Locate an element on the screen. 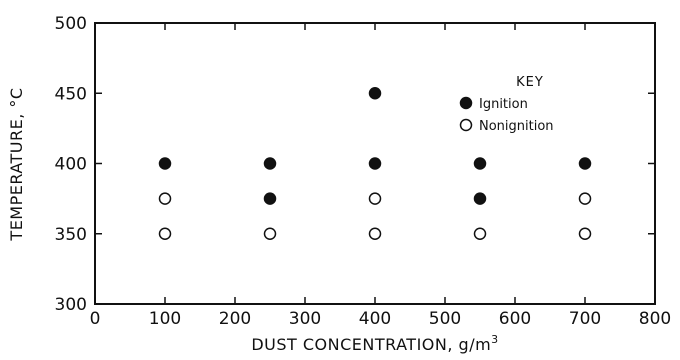 The height and width of the screenshot is (360, 680). y-tick-label-500: 500 is located at coordinates (71, 24).